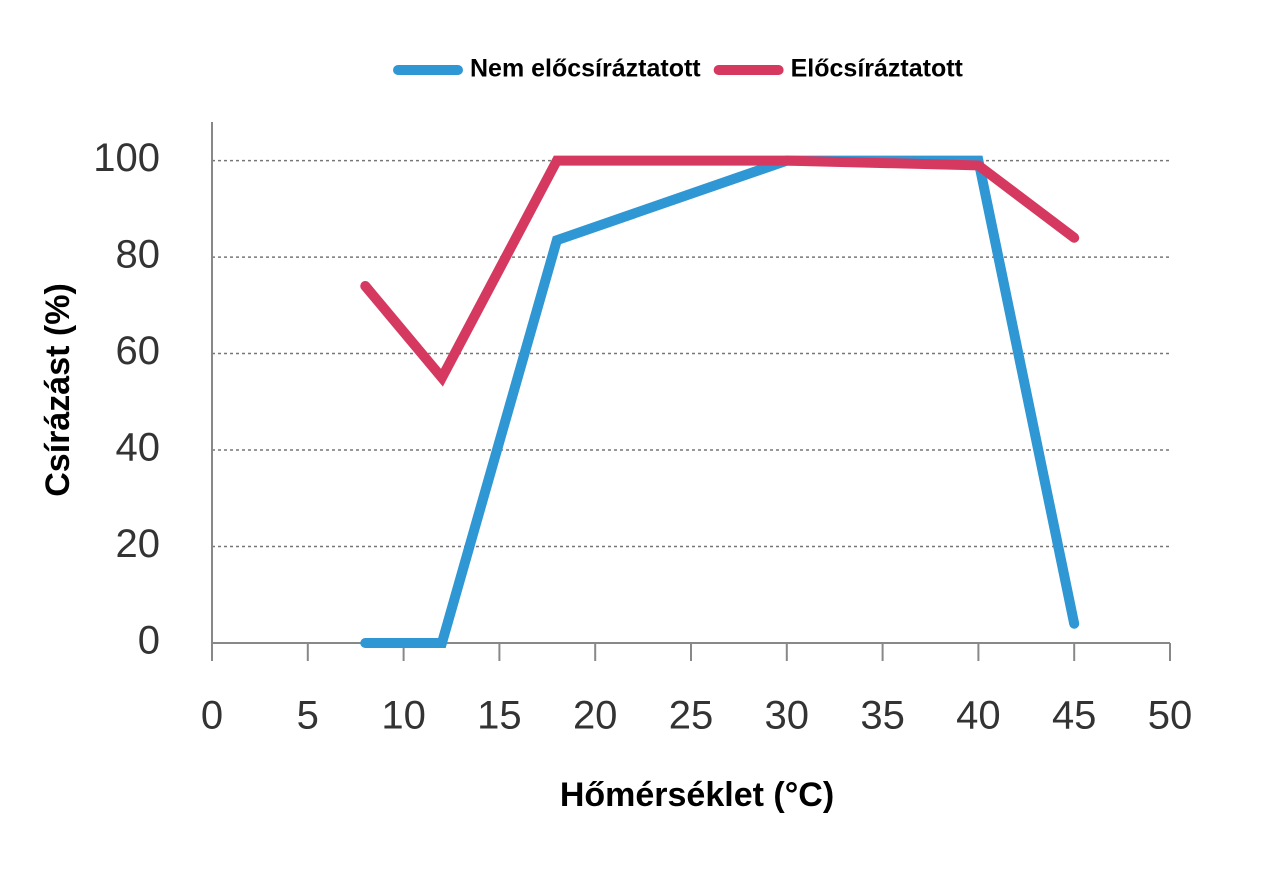 Image resolution: width=1280 pixels, height=885 pixels. I want to click on y-tick-label: 100, so click(126, 158).